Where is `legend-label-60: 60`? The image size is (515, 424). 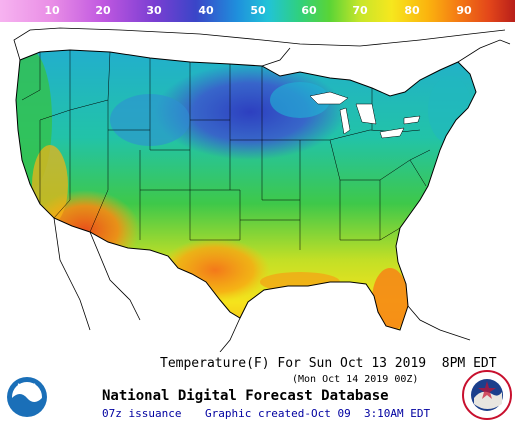
legend-label-60: 60 is located at coordinates (309, 10).